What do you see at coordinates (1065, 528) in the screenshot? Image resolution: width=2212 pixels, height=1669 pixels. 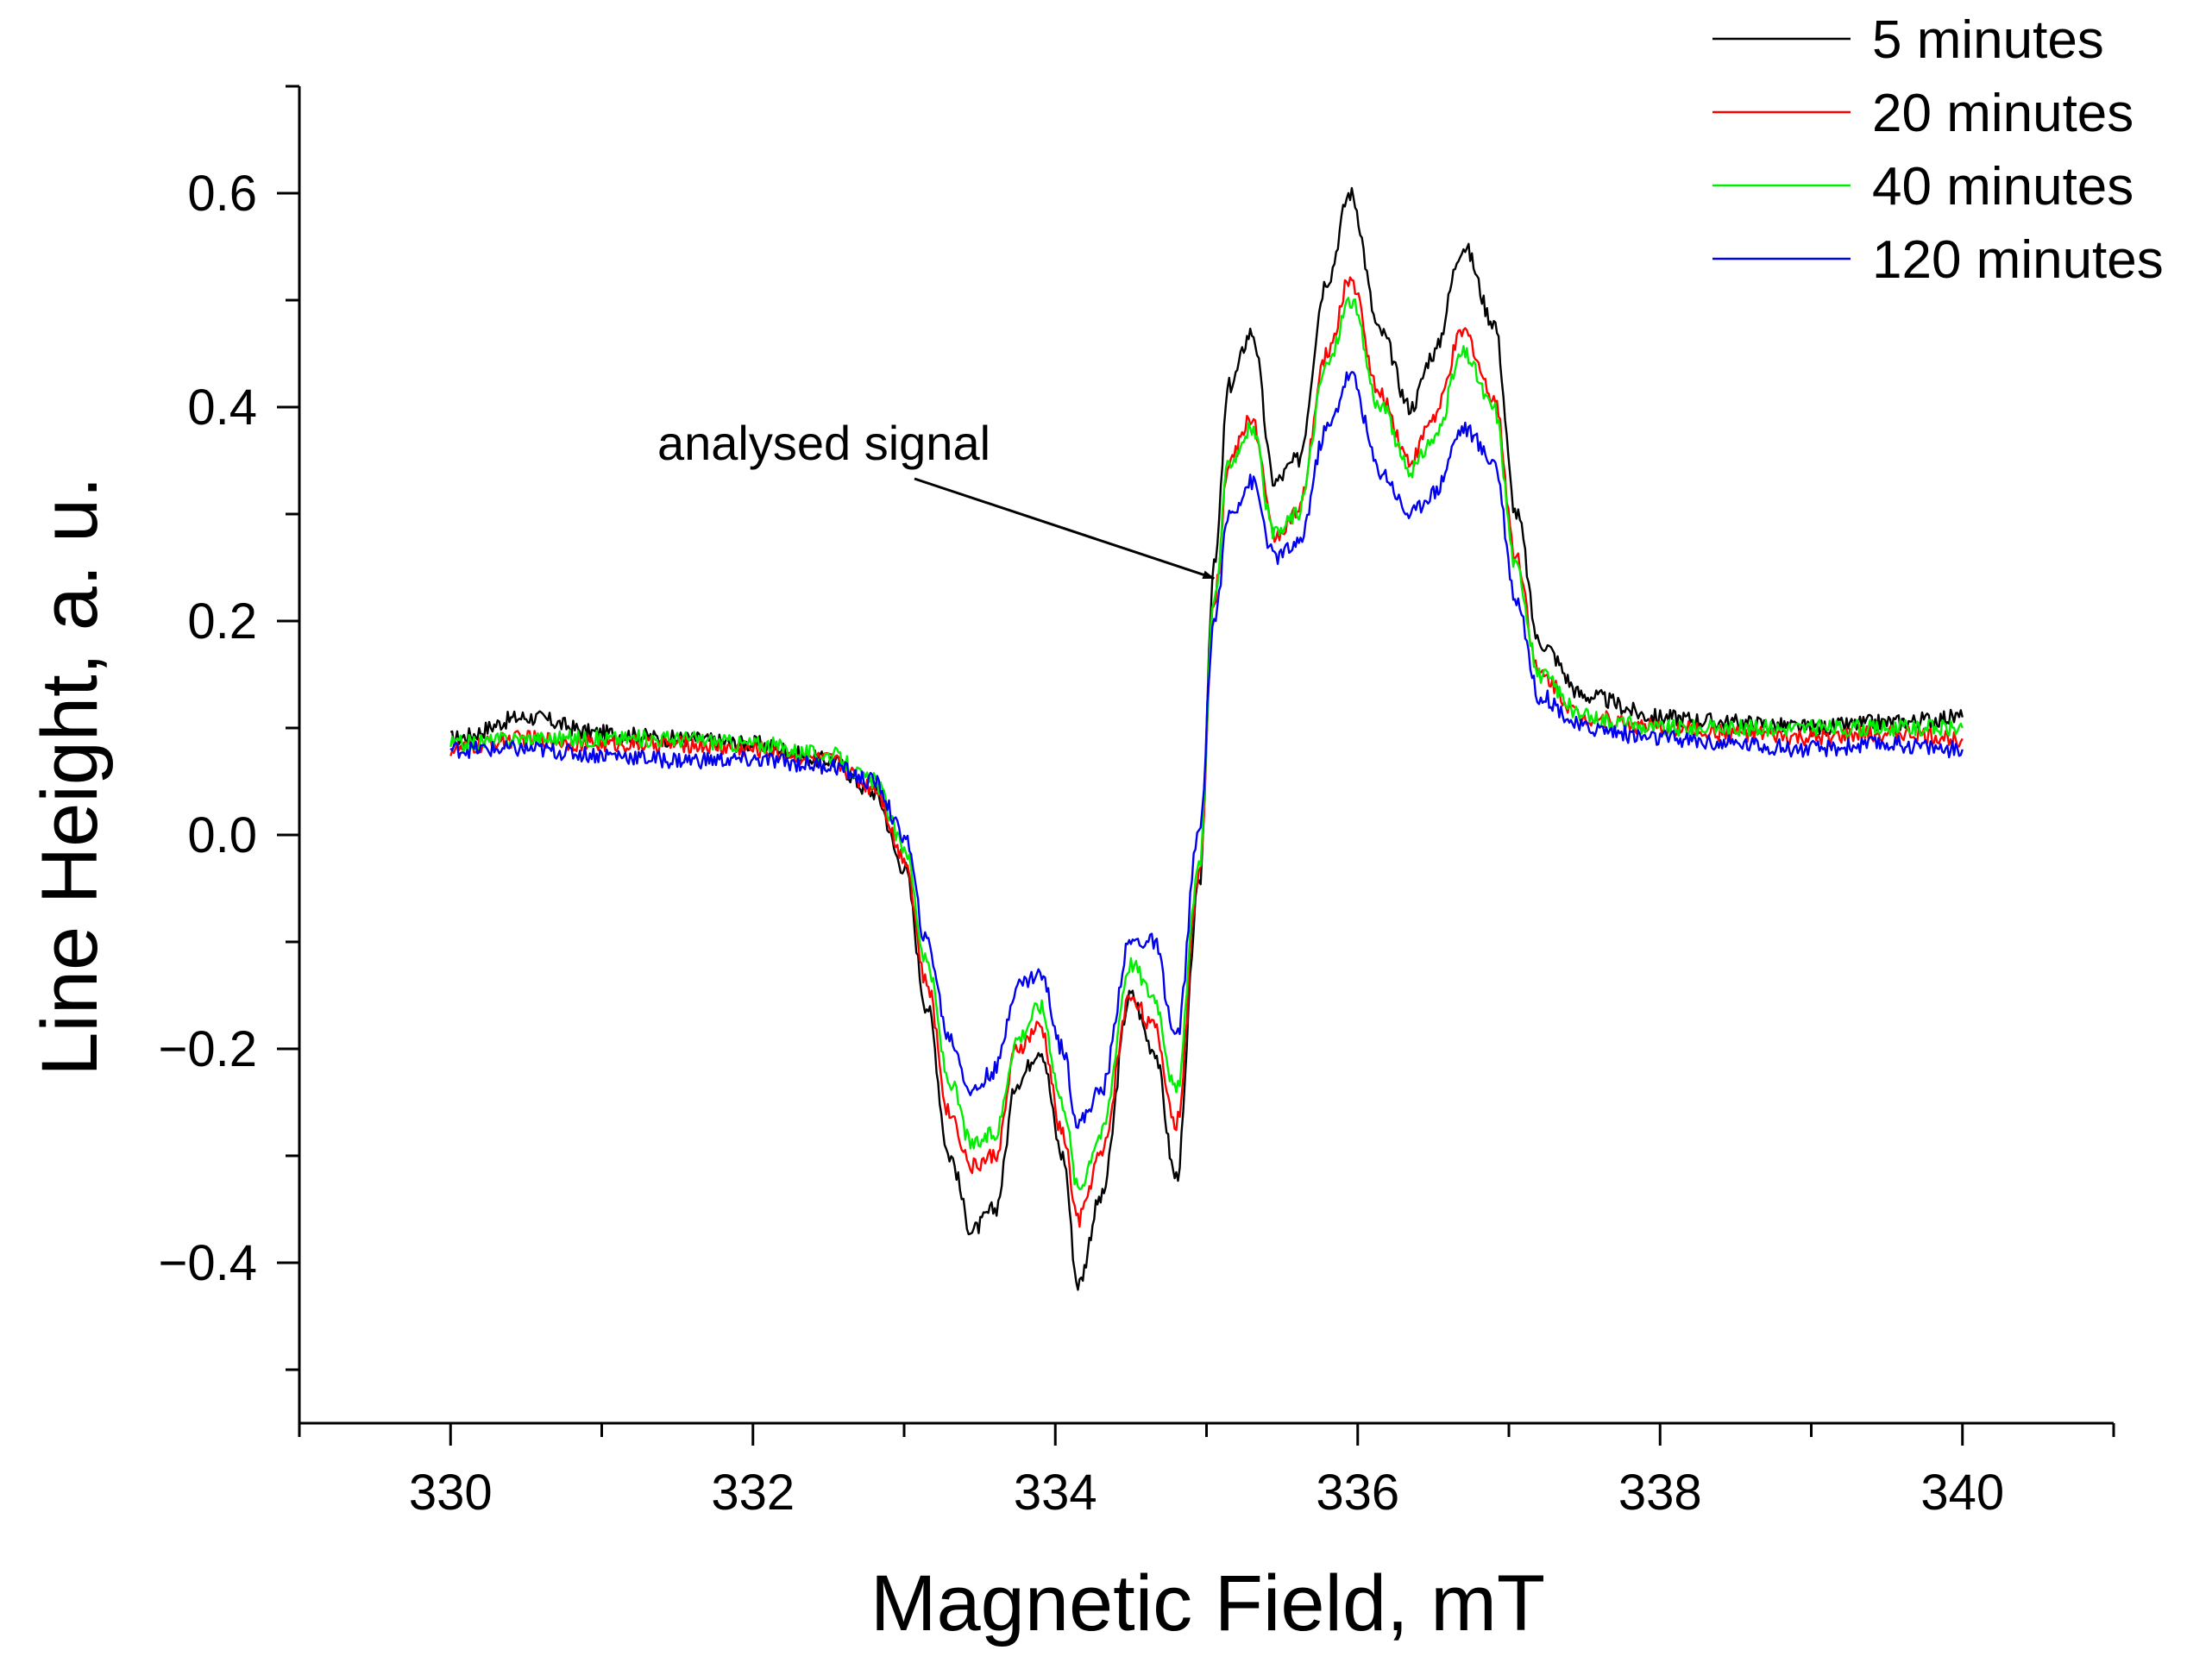 I see `annotation-arrow` at bounding box center [1065, 528].